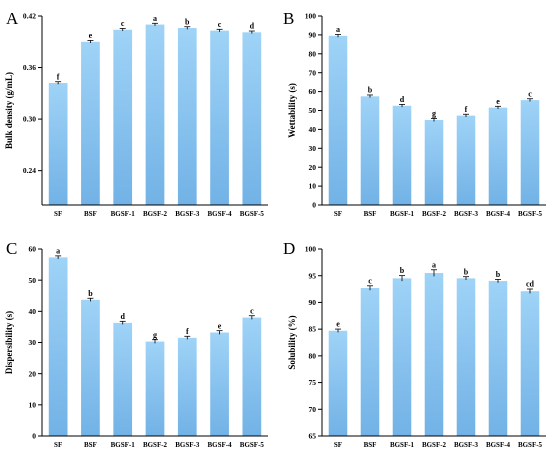  I want to click on x-tick-label-B-BGSF-4: BGSF-4, so click(498, 214).